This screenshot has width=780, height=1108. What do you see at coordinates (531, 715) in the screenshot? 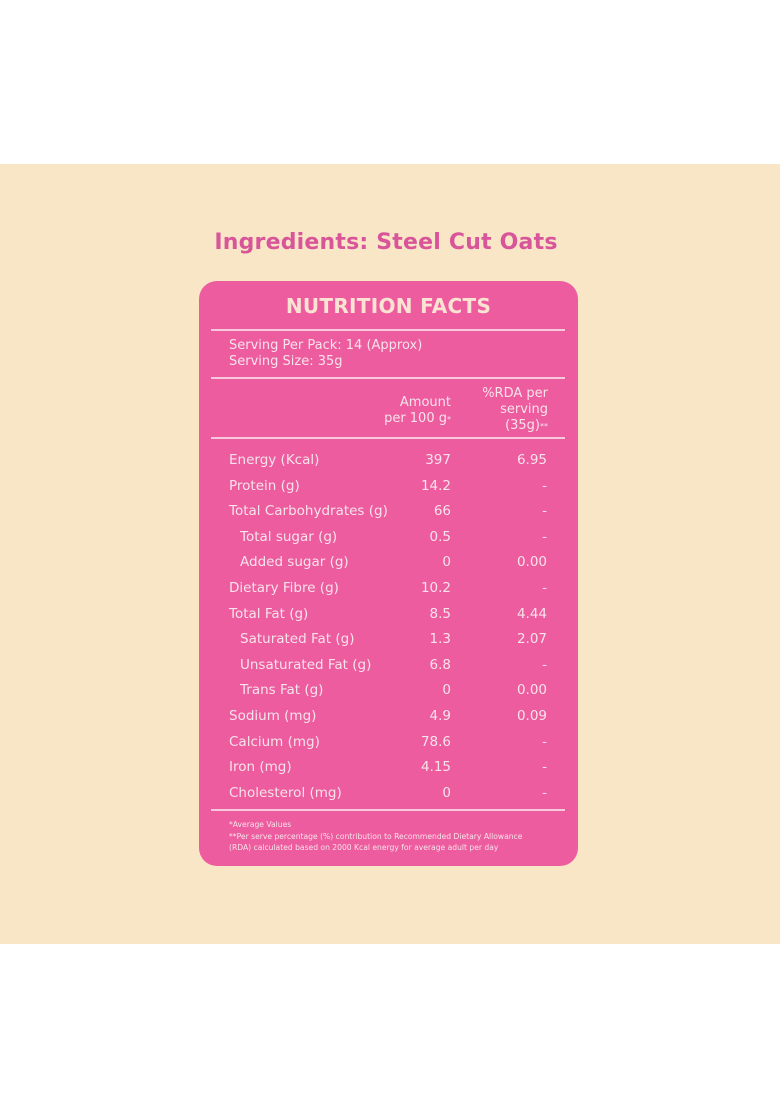
I see `nutrient-rda: 0.09` at bounding box center [531, 715].